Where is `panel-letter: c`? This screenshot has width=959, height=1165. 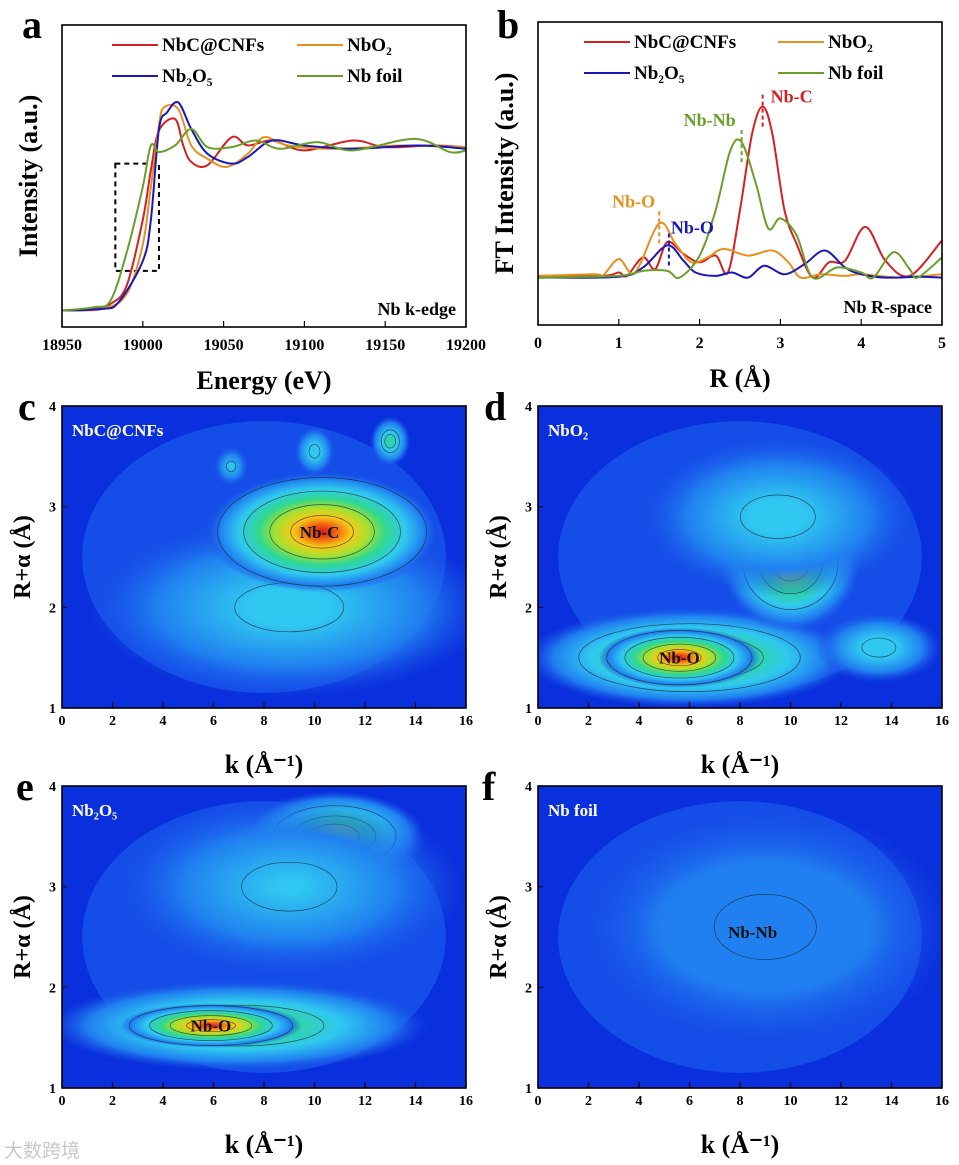 panel-letter: c is located at coordinates (27, 406).